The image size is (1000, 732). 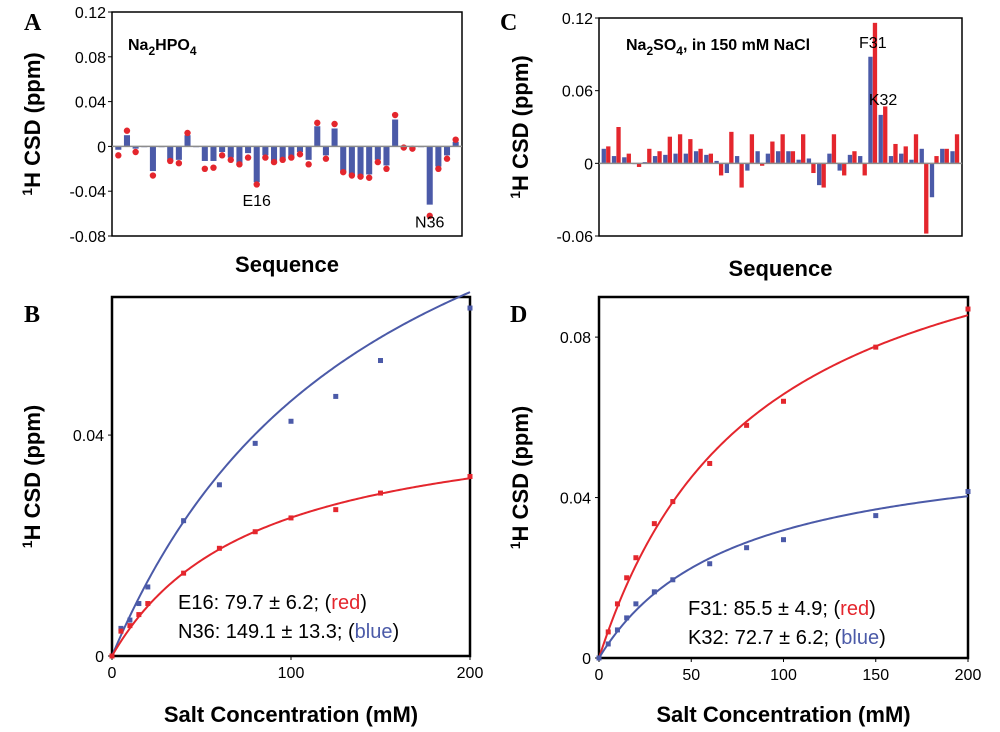 I want to click on salt-label-part: 4, so click(x=679, y=51).